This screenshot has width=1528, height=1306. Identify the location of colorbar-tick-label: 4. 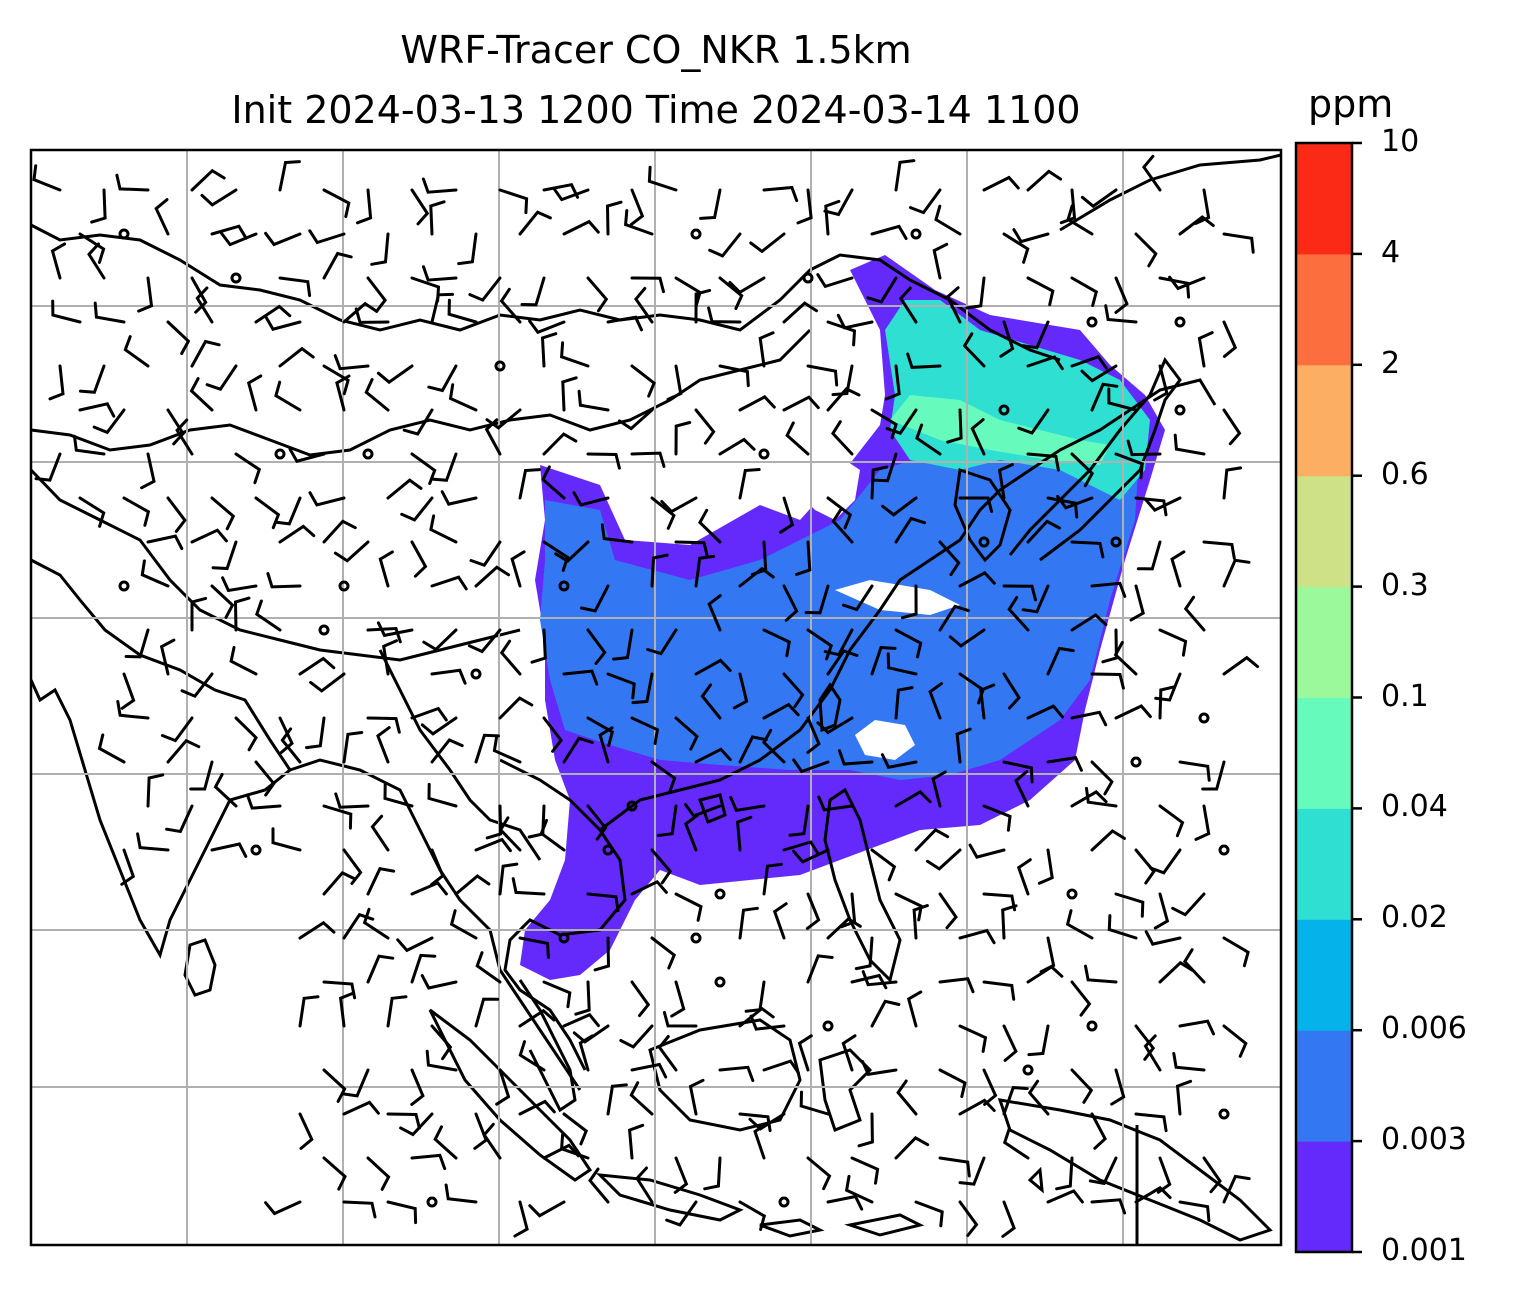
(1391, 252).